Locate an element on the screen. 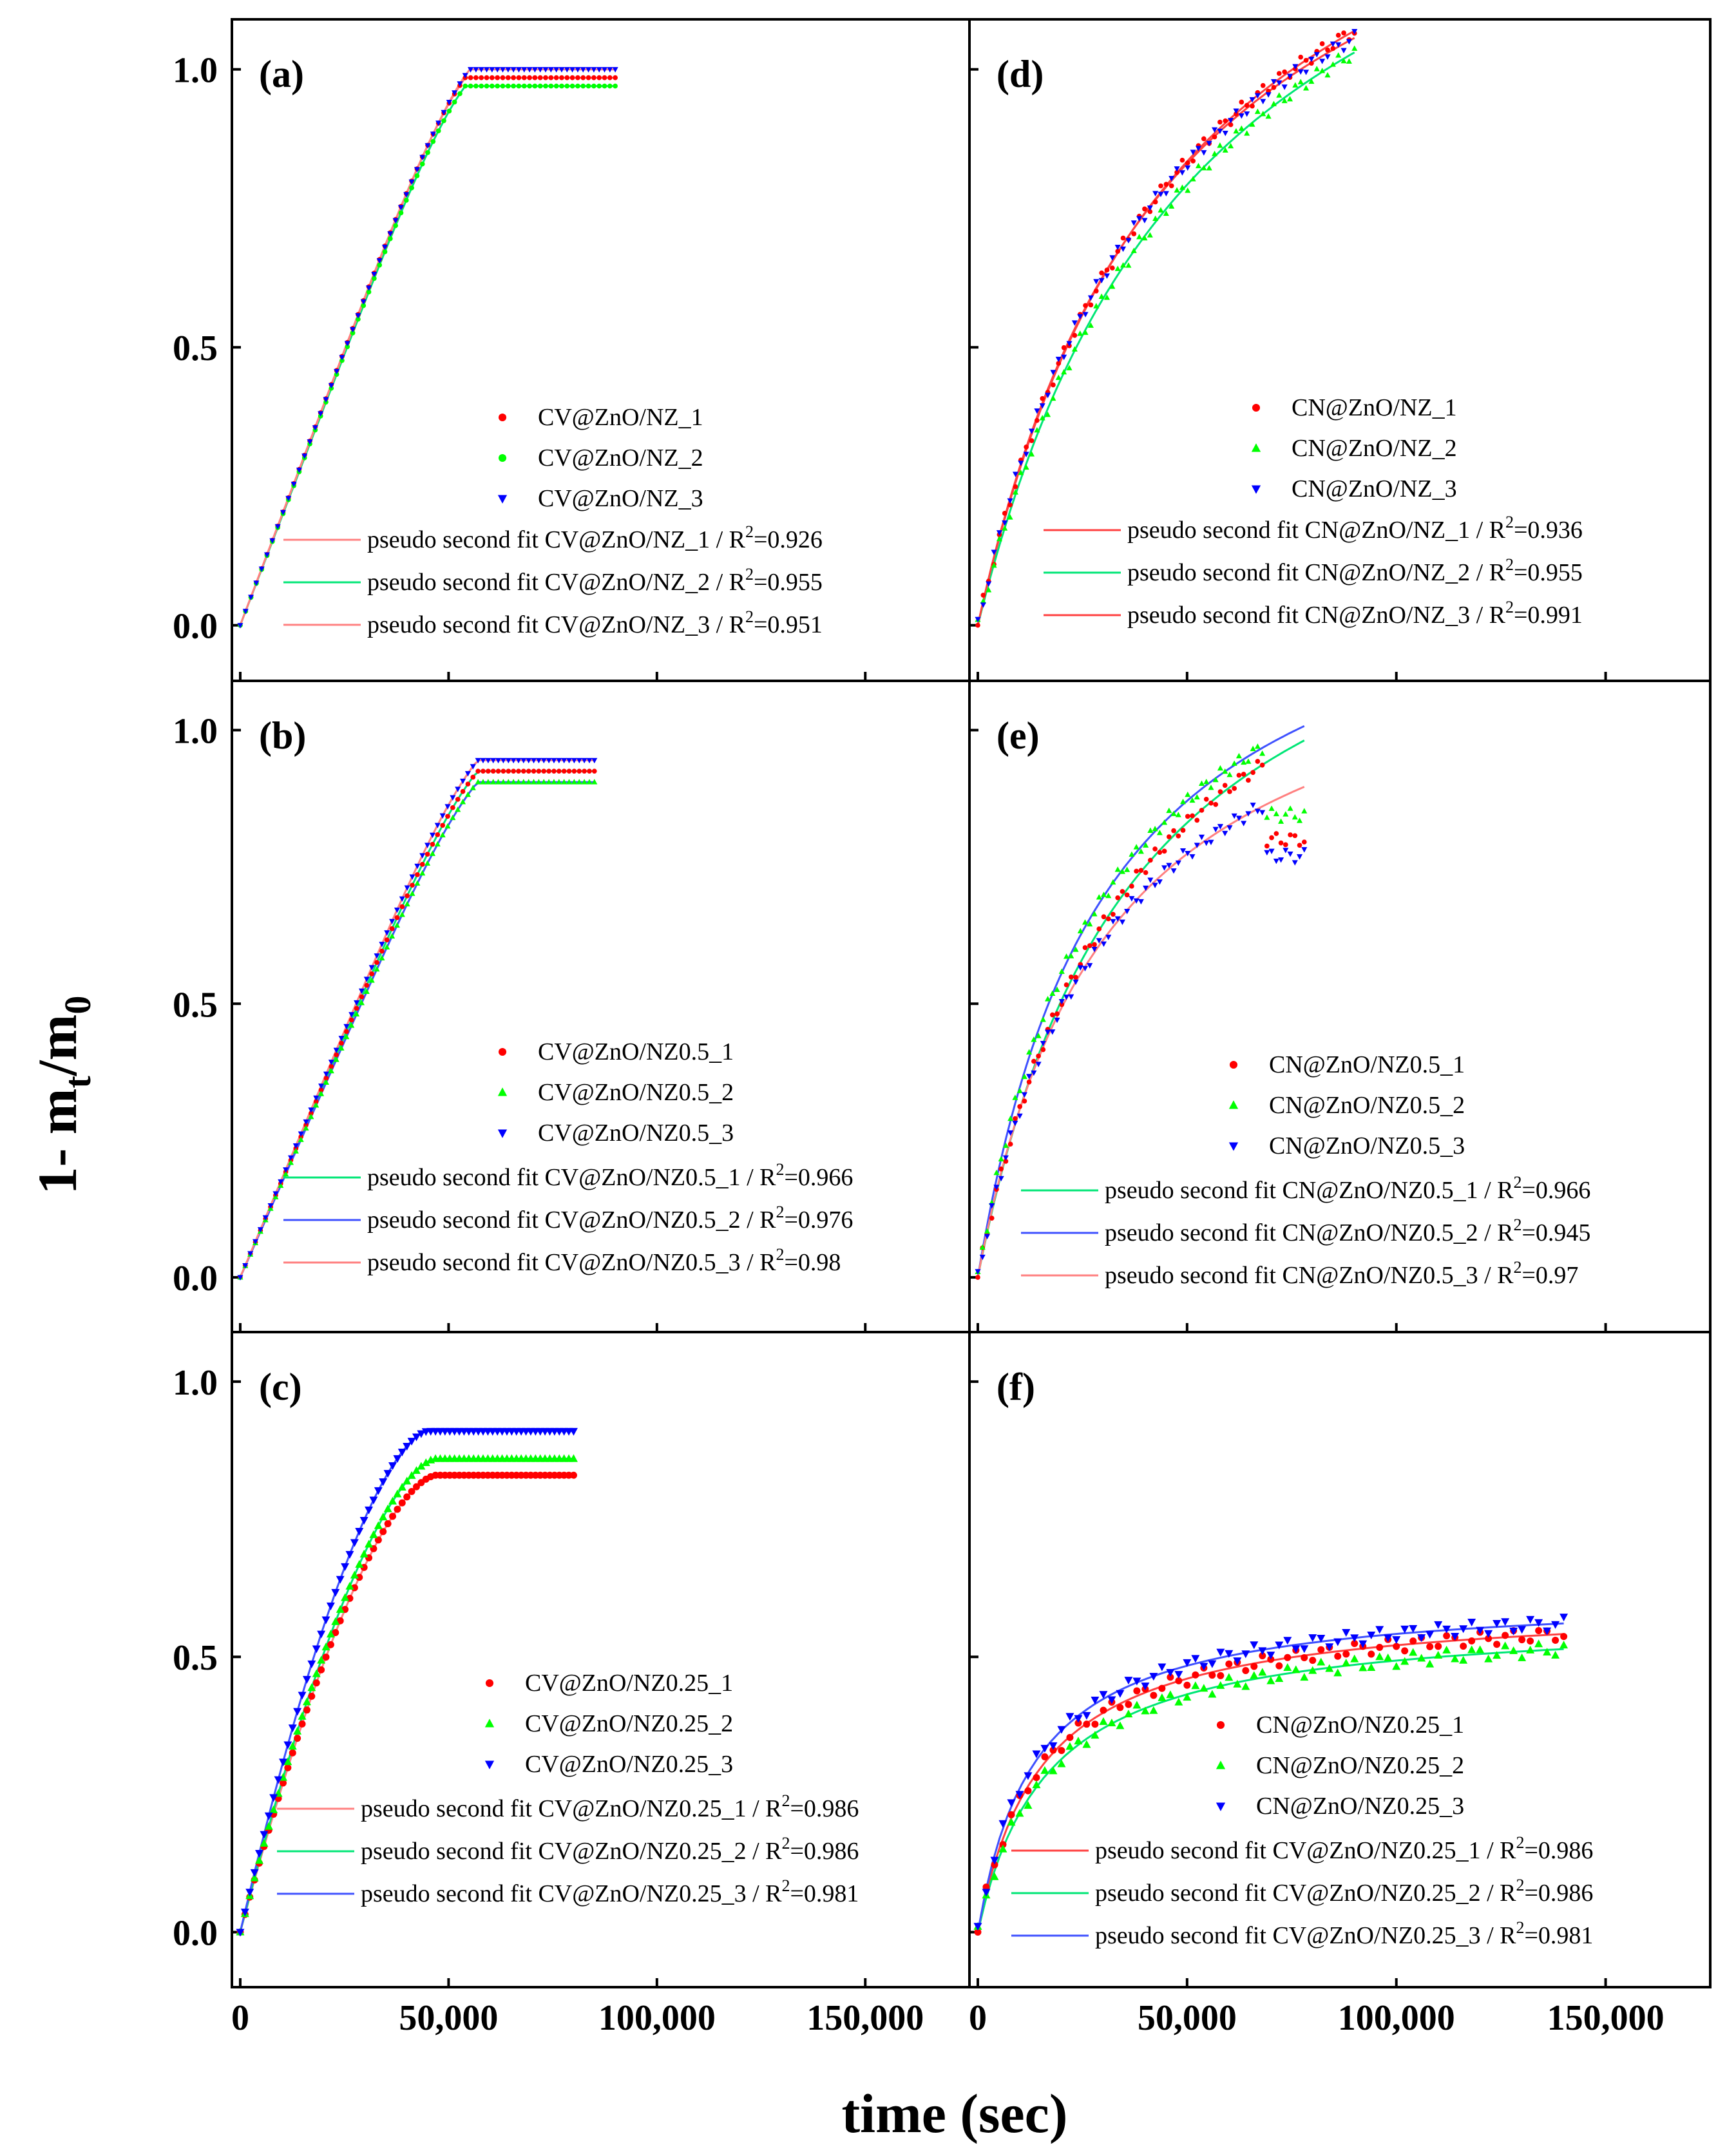 Image resolution: width=1736 pixels, height=2154 pixels. series-3-points is located at coordinates (1141, 1039).